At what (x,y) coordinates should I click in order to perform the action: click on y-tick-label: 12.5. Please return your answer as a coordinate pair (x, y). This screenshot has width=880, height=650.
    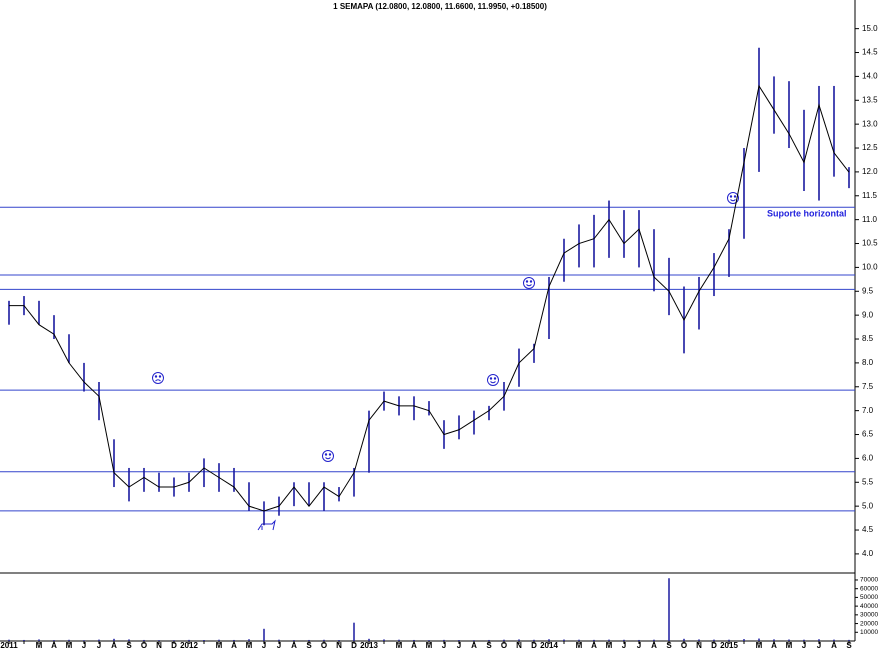
    Looking at the image, I should click on (870, 147).